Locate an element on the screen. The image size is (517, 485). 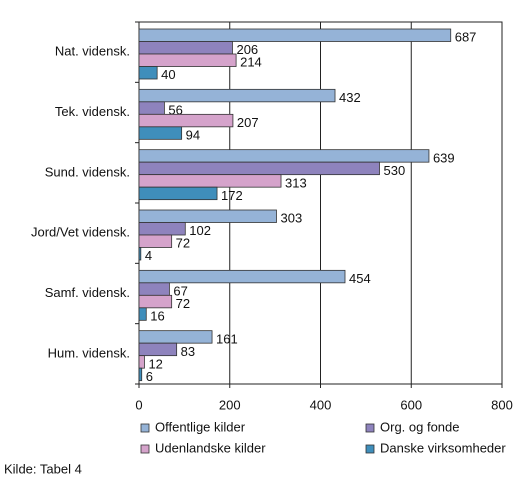
legend-label: Danske virksomheder is located at coordinates (443, 447).